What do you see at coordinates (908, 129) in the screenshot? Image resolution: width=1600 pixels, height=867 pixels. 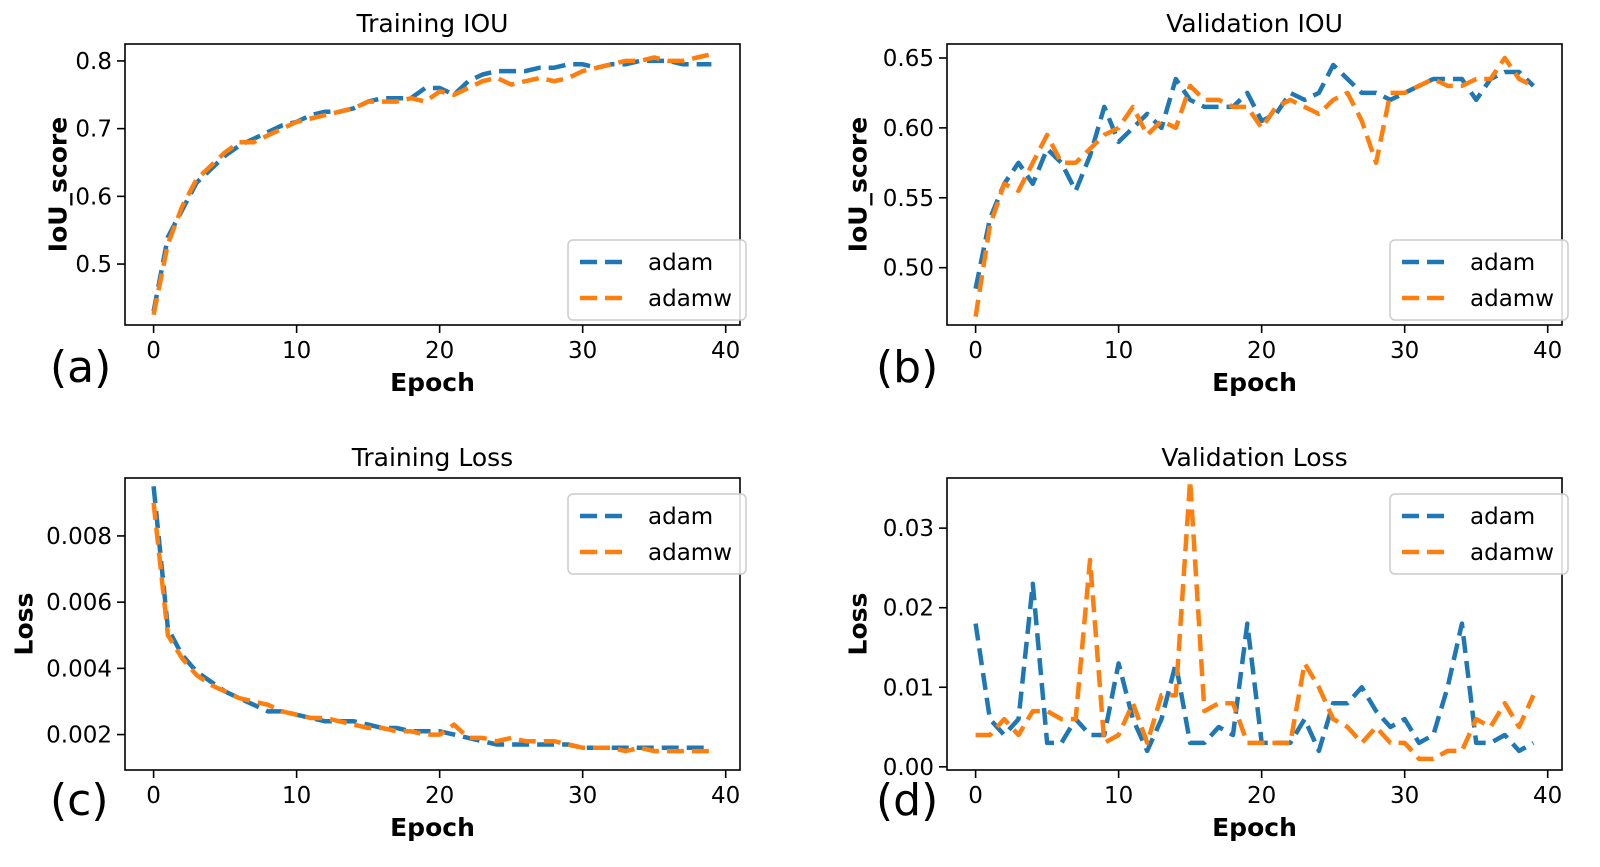 I see `y-tick-label: 0.60` at bounding box center [908, 129].